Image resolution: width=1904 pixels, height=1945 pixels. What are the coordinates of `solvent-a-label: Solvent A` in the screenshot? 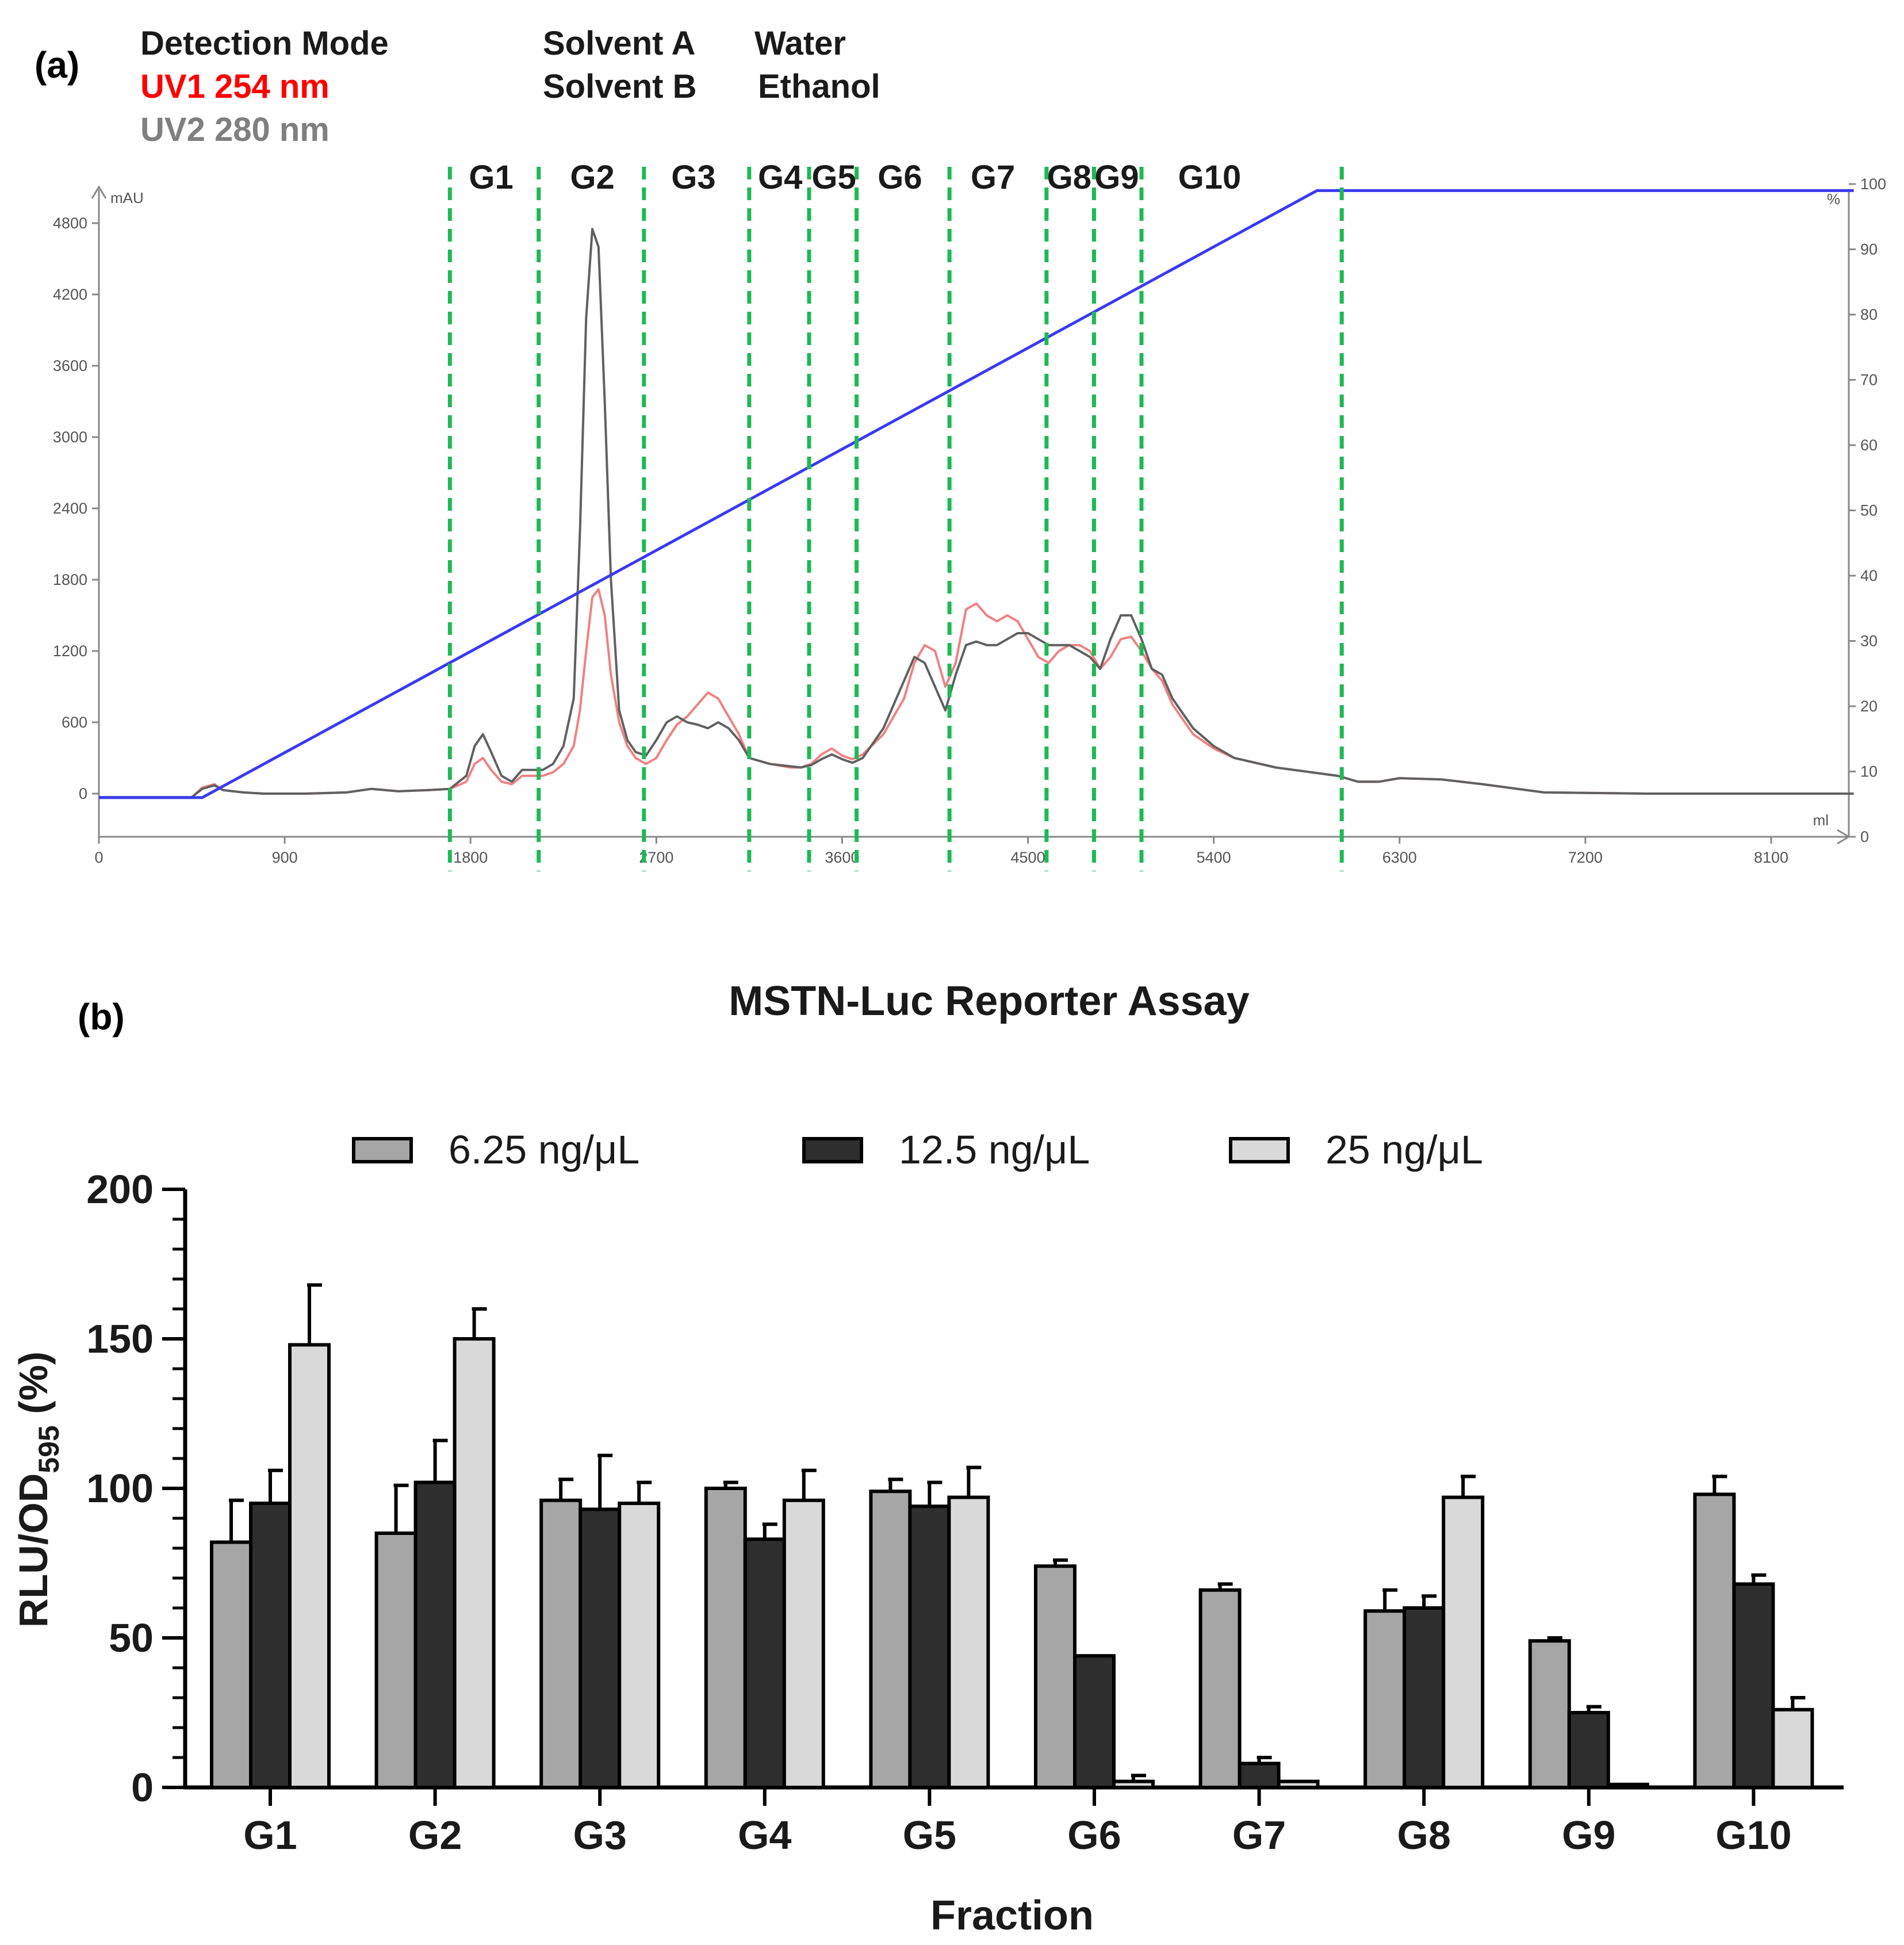 It's located at (619, 43).